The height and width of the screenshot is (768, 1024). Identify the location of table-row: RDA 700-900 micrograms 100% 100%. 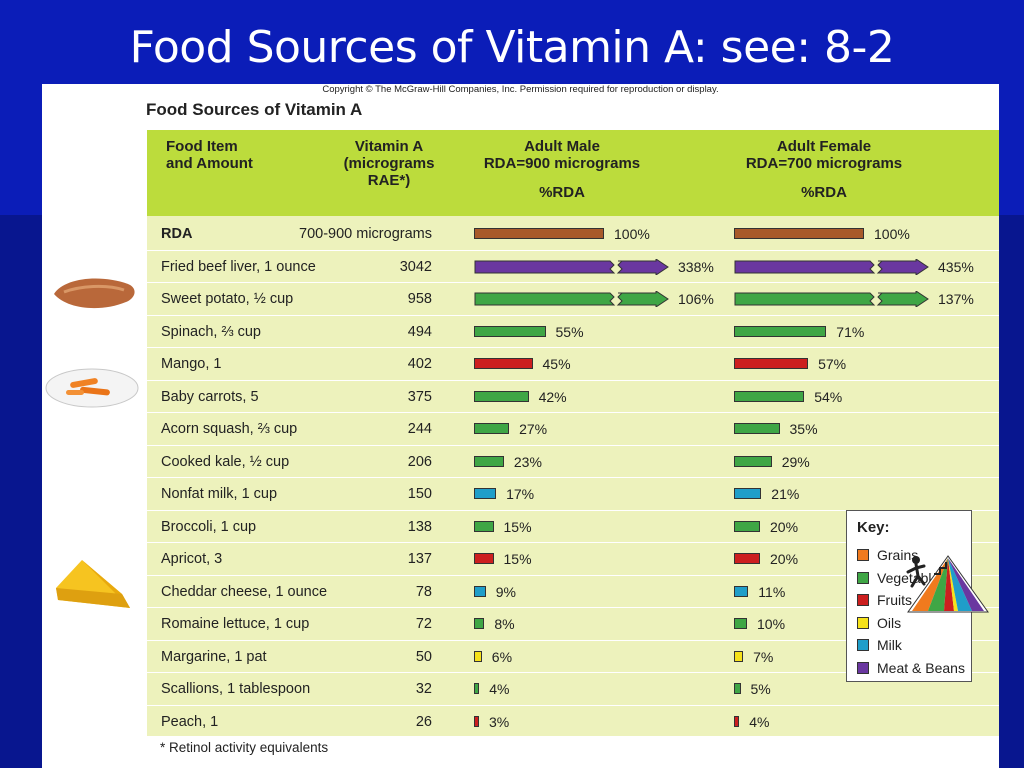
(573, 234).